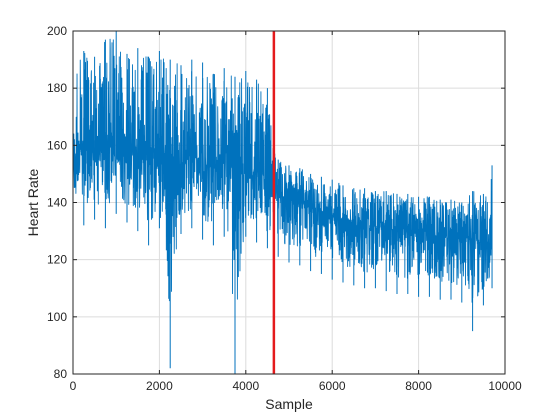  What do you see at coordinates (57, 31) in the screenshot?
I see `y-tick-label: 200` at bounding box center [57, 31].